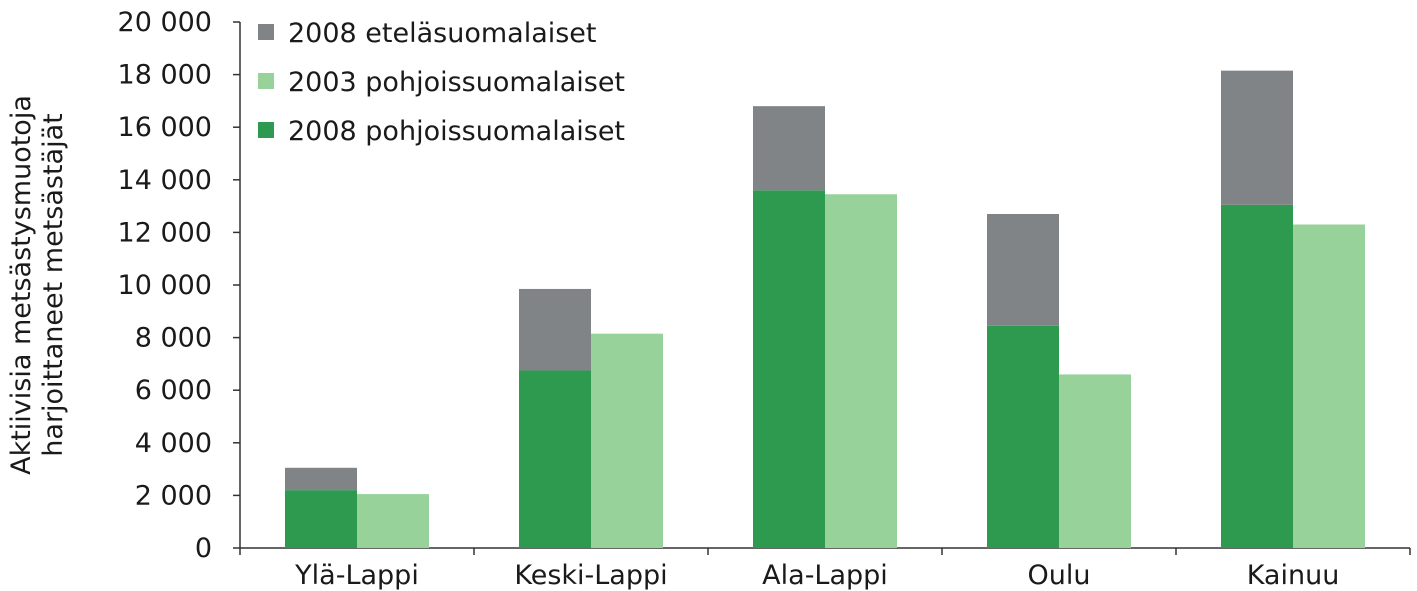 The width and height of the screenshot is (1417, 591). I want to click on x-category-label: Oulu, so click(1059, 575).